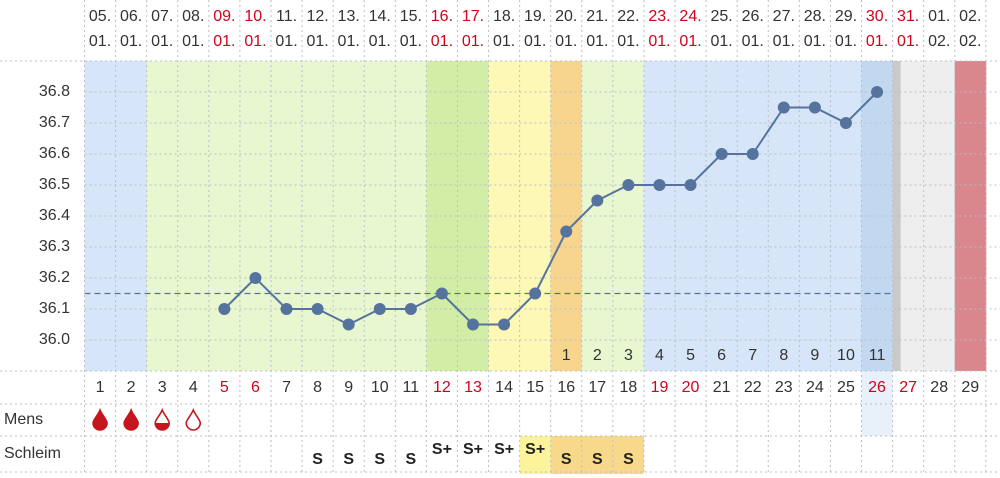 The height and width of the screenshot is (478, 1000). What do you see at coordinates (814, 355) in the screenshot?
I see `high-day-count: 9` at bounding box center [814, 355].